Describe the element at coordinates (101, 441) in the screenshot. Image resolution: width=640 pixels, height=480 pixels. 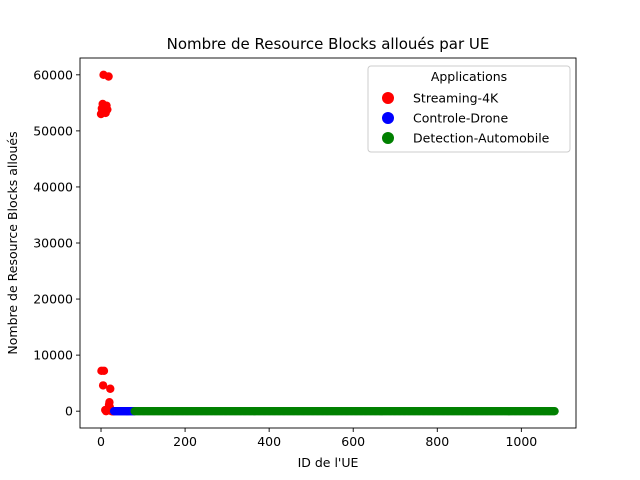
I see `x-tick-label: 0` at that location.